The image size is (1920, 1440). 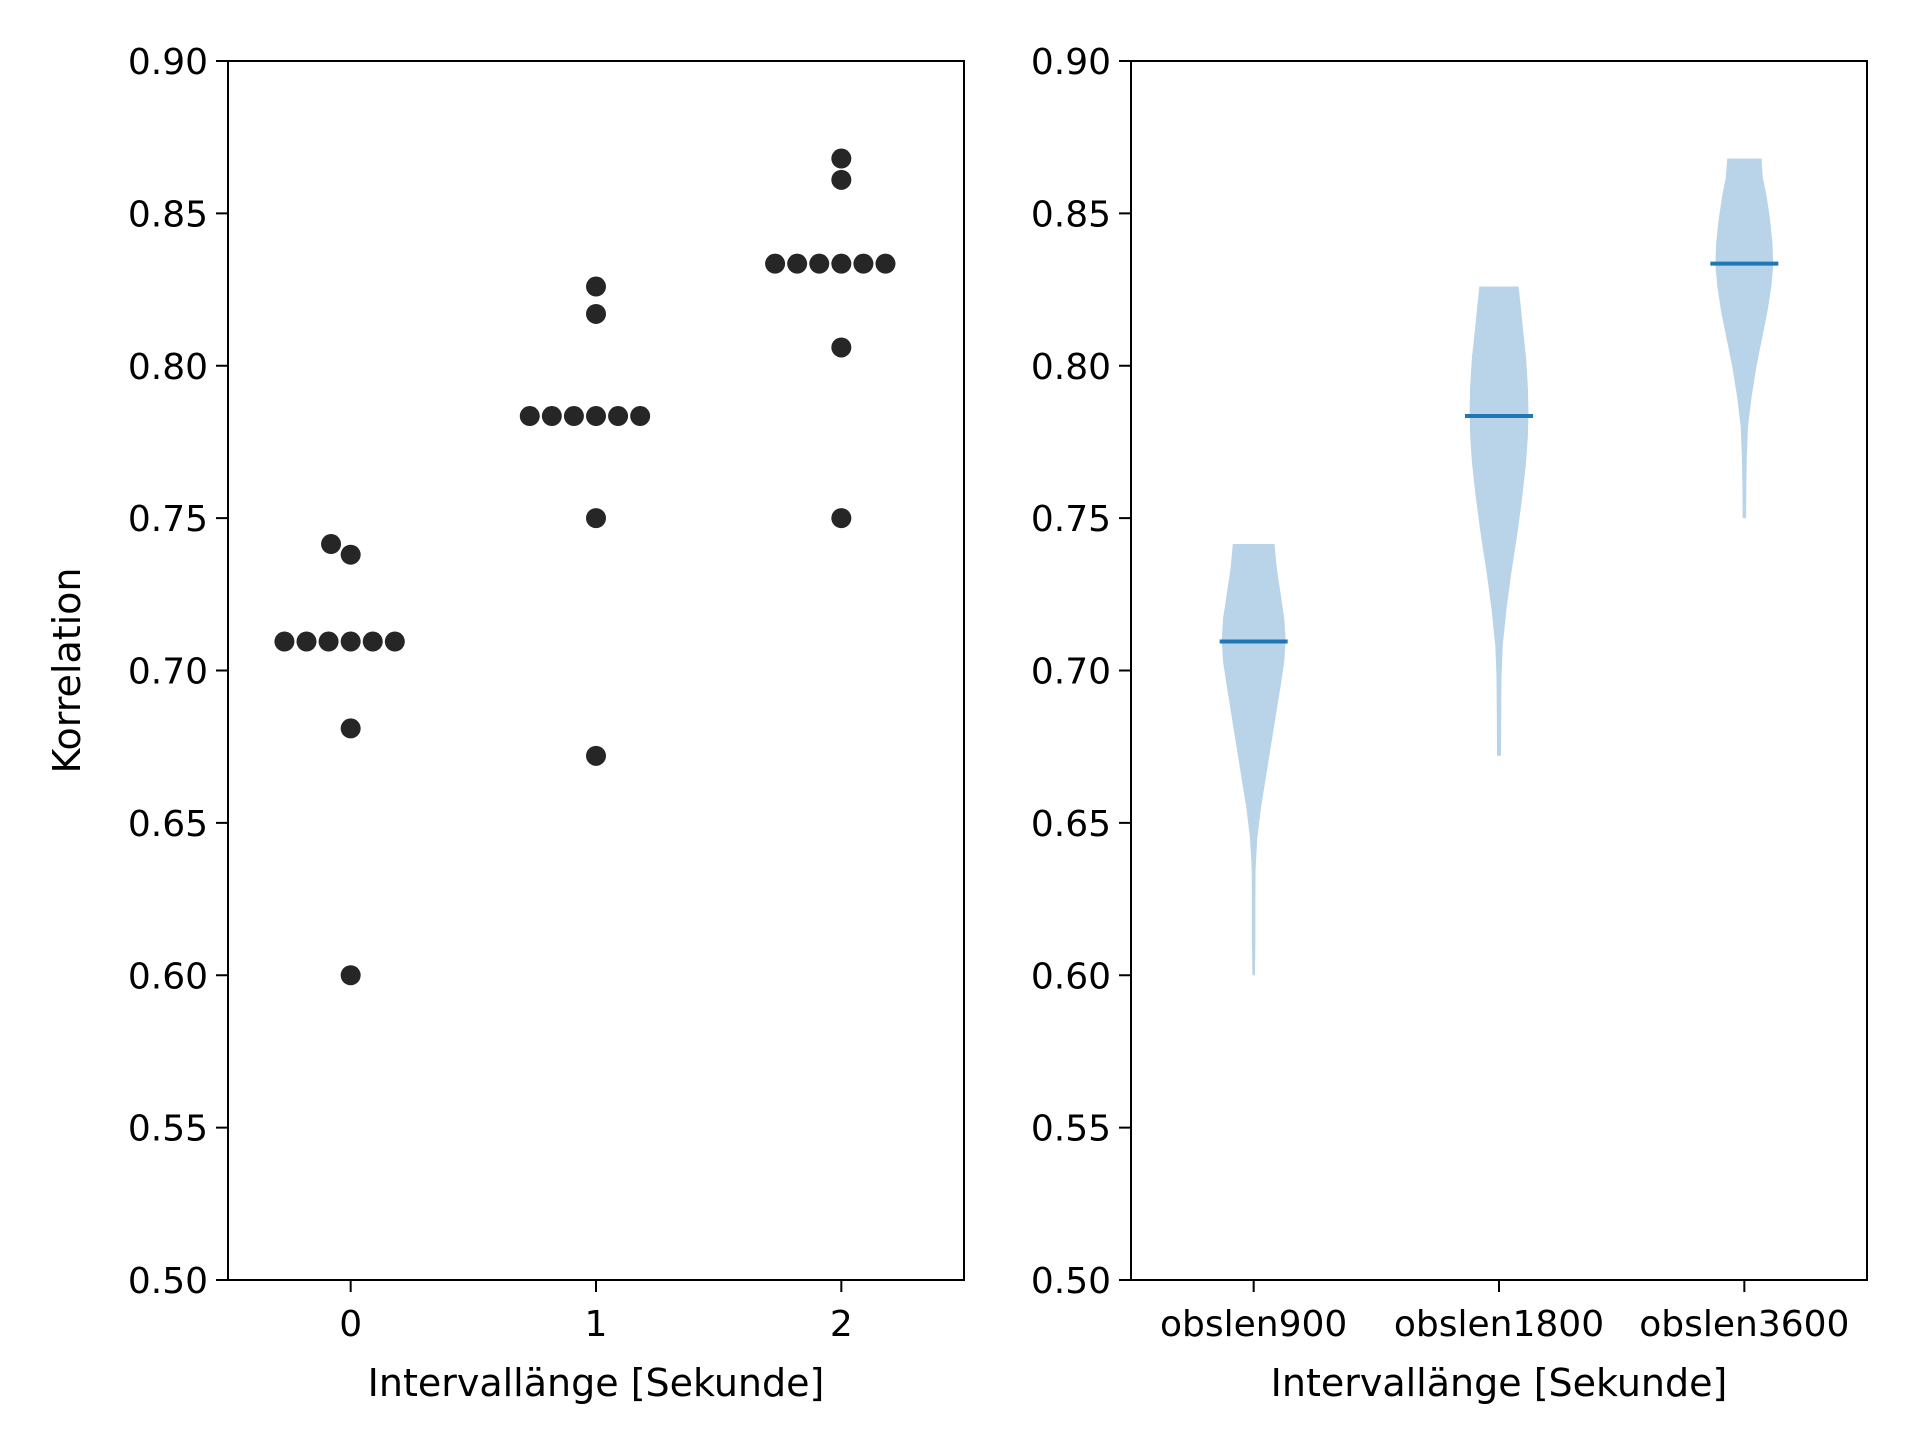 I want to click on x-tick-label: 2, so click(x=841, y=1324).